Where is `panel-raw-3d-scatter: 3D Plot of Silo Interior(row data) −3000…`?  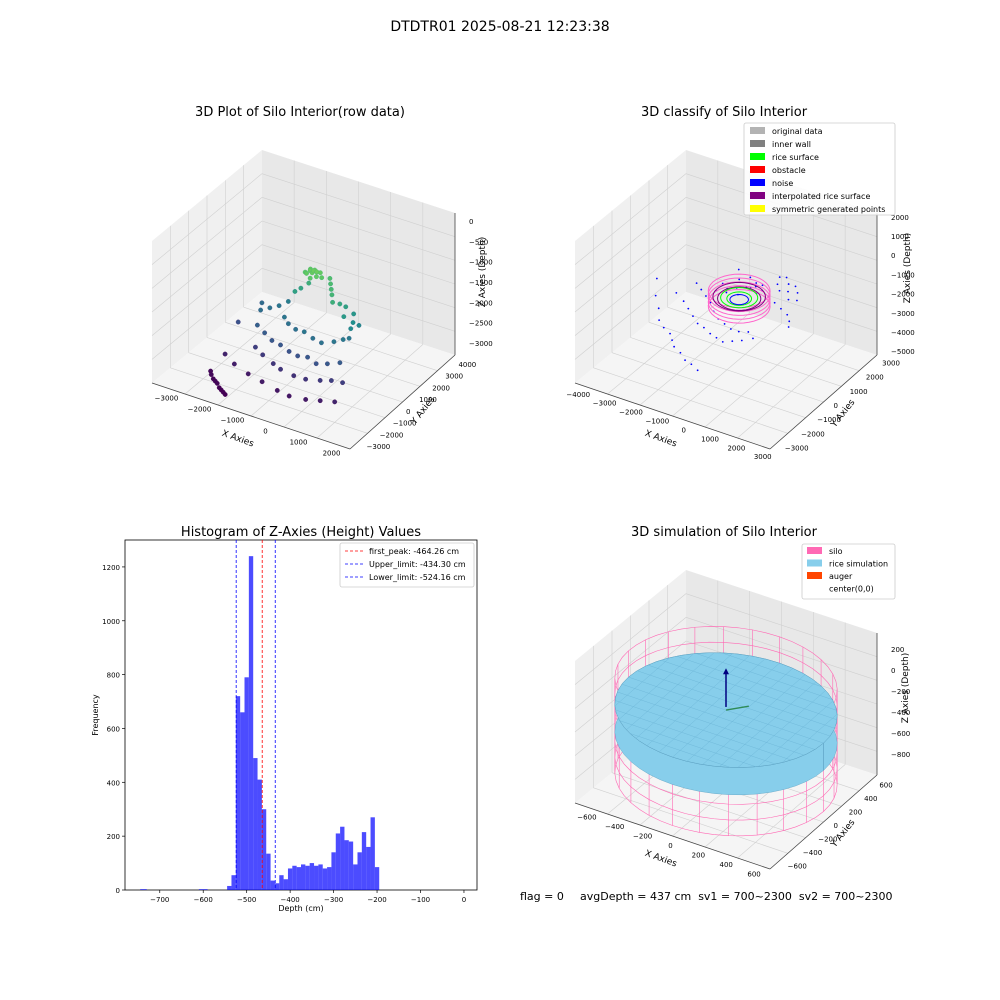 panel-raw-3d-scatter: 3D Plot of Silo Interior(row data) −3000… is located at coordinates (322, 281).